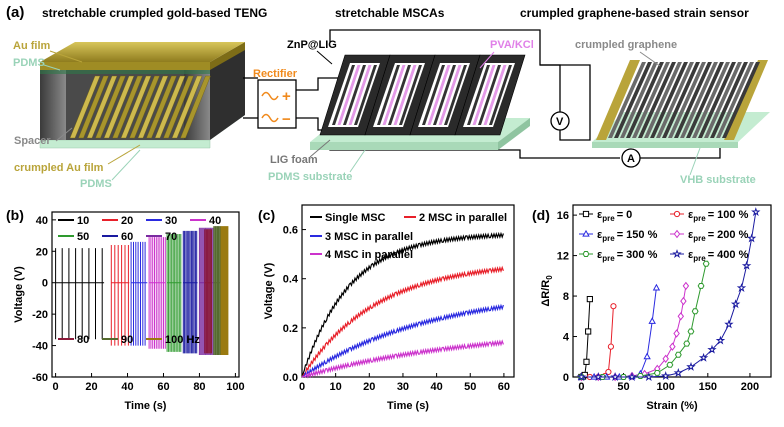 This screenshot has width=784, height=427. I want to click on crumpled-graphene-label: crumpled graphene, so click(626, 45).